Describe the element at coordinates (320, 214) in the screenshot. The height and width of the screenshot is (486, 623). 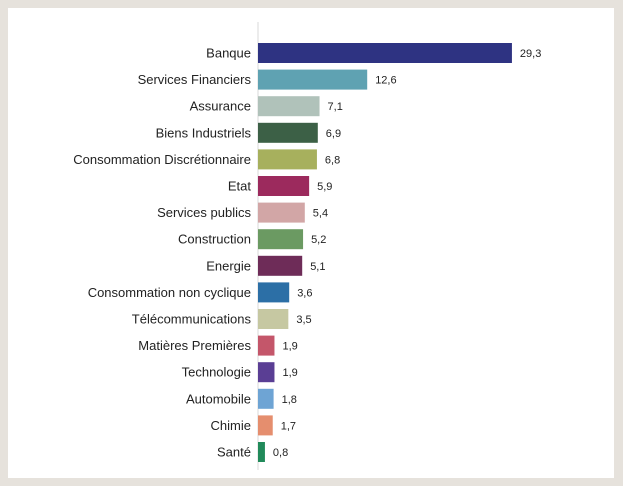
I see `value-label: 5,4` at that location.